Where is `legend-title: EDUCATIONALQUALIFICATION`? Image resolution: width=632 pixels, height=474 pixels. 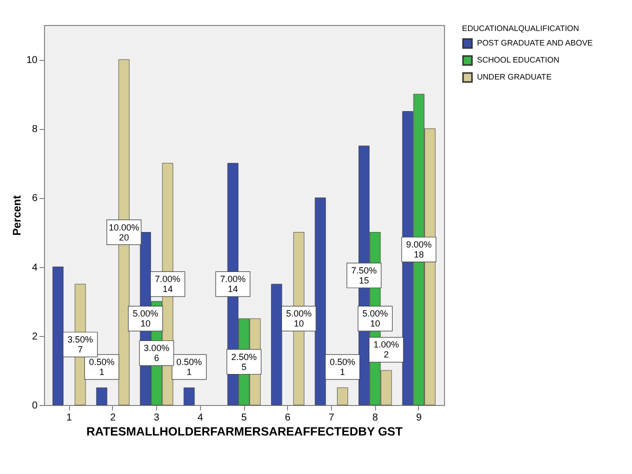 legend-title: EDUCATIONALQUALIFICATION is located at coordinates (521, 28).